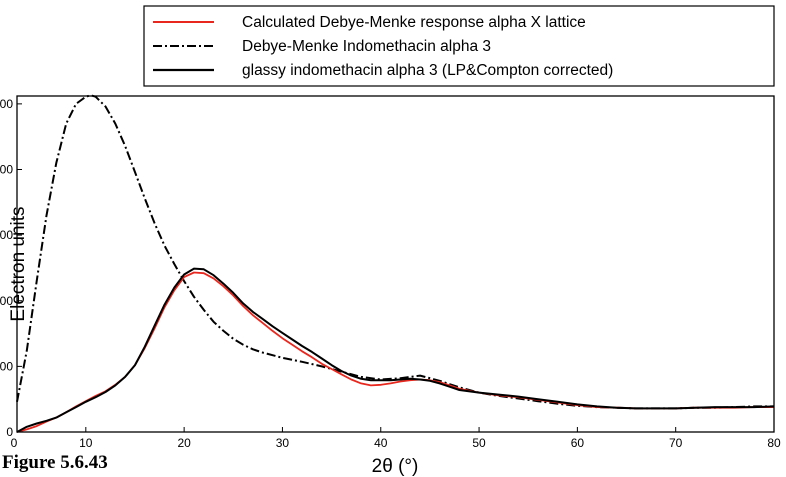 The width and height of the screenshot is (786, 477). I want to click on x-tick-label: 70, so click(676, 443).